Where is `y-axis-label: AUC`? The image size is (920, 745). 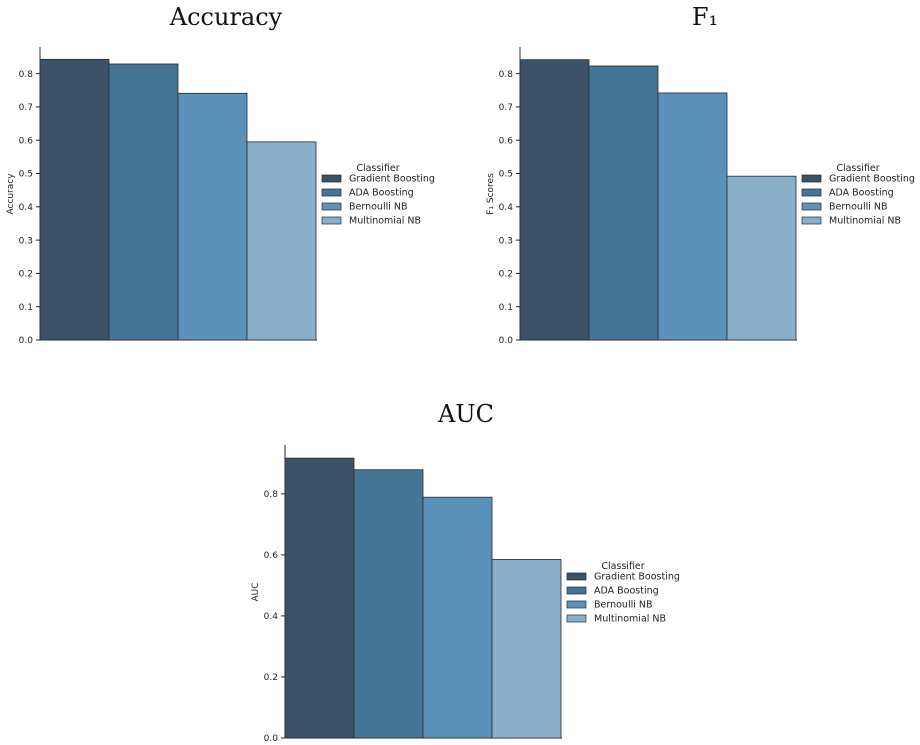 y-axis-label: AUC is located at coordinates (256, 591).